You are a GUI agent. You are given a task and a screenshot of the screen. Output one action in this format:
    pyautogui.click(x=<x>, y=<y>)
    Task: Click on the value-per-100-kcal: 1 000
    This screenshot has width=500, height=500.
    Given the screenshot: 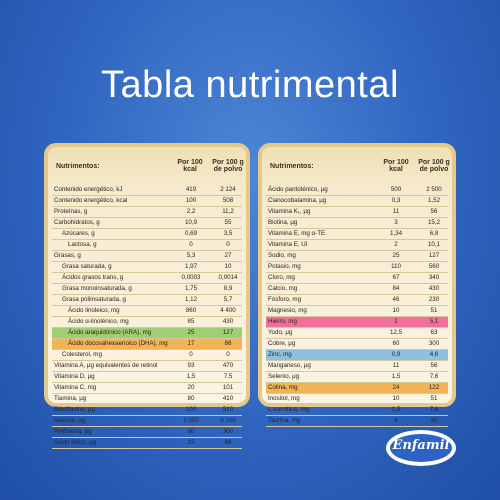 What is the action you would take?
    pyautogui.click(x=191, y=420)
    